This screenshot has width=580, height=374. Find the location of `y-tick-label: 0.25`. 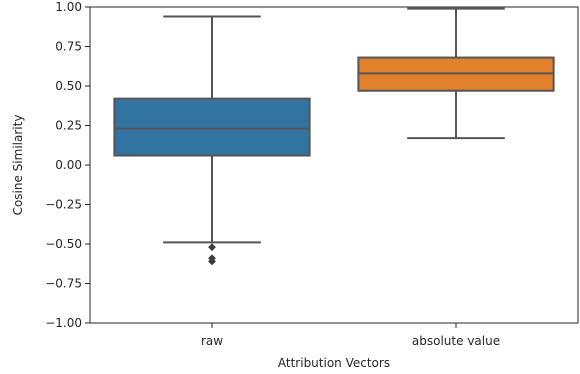

y-tick-label: 0.25 is located at coordinates (68, 126).